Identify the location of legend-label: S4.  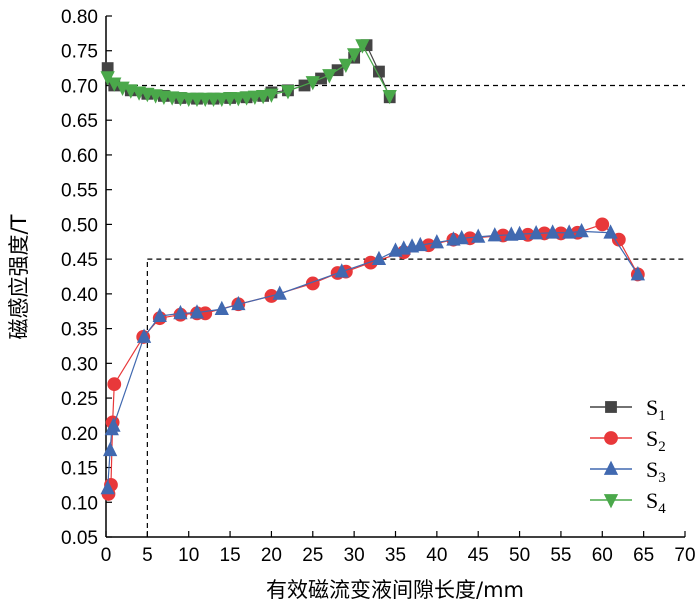
(656, 502).